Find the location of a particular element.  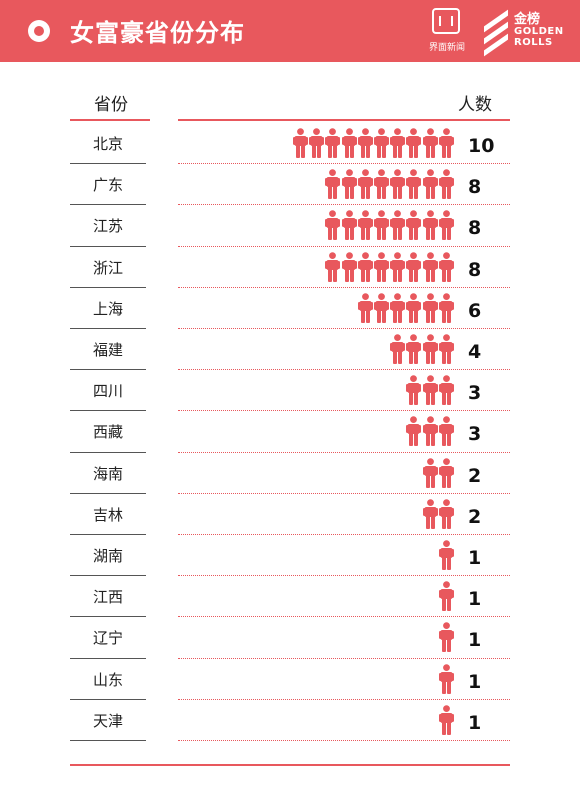

count-label: 3 is located at coordinates (475, 393).